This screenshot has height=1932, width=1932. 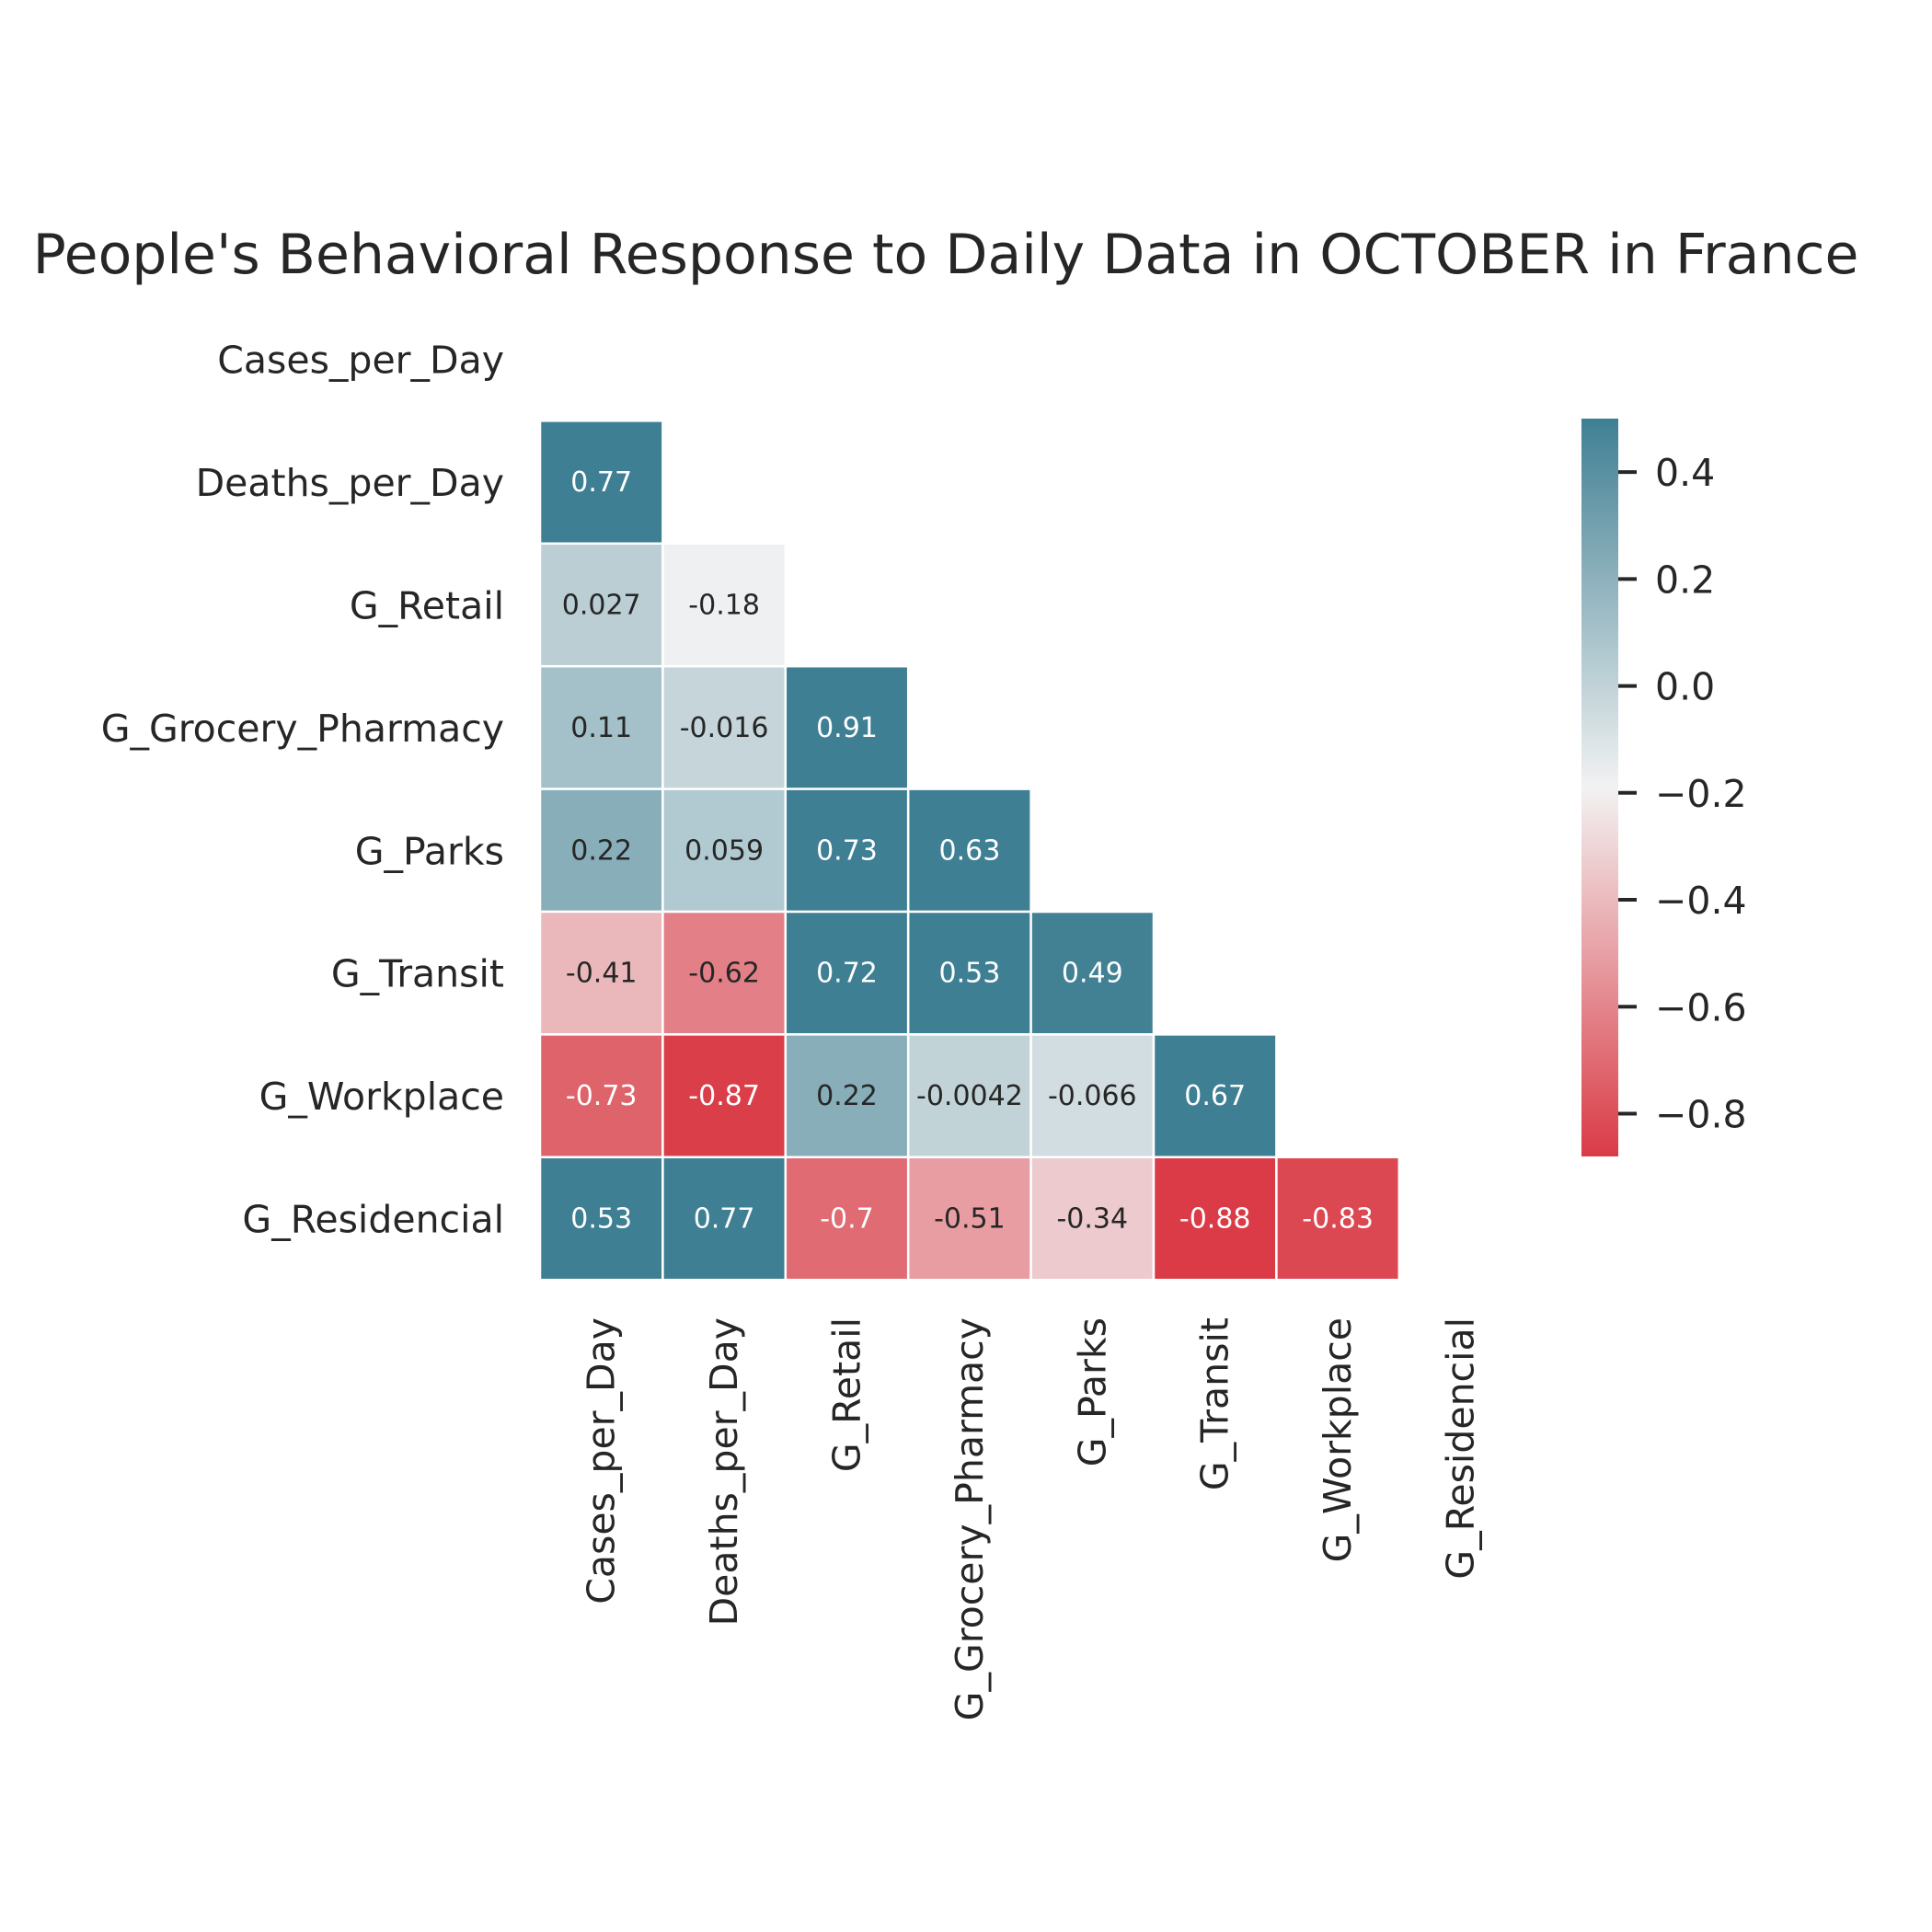 I want to click on heatmap-cell-g-retail-deaths-per-day, so click(x=724, y=605).